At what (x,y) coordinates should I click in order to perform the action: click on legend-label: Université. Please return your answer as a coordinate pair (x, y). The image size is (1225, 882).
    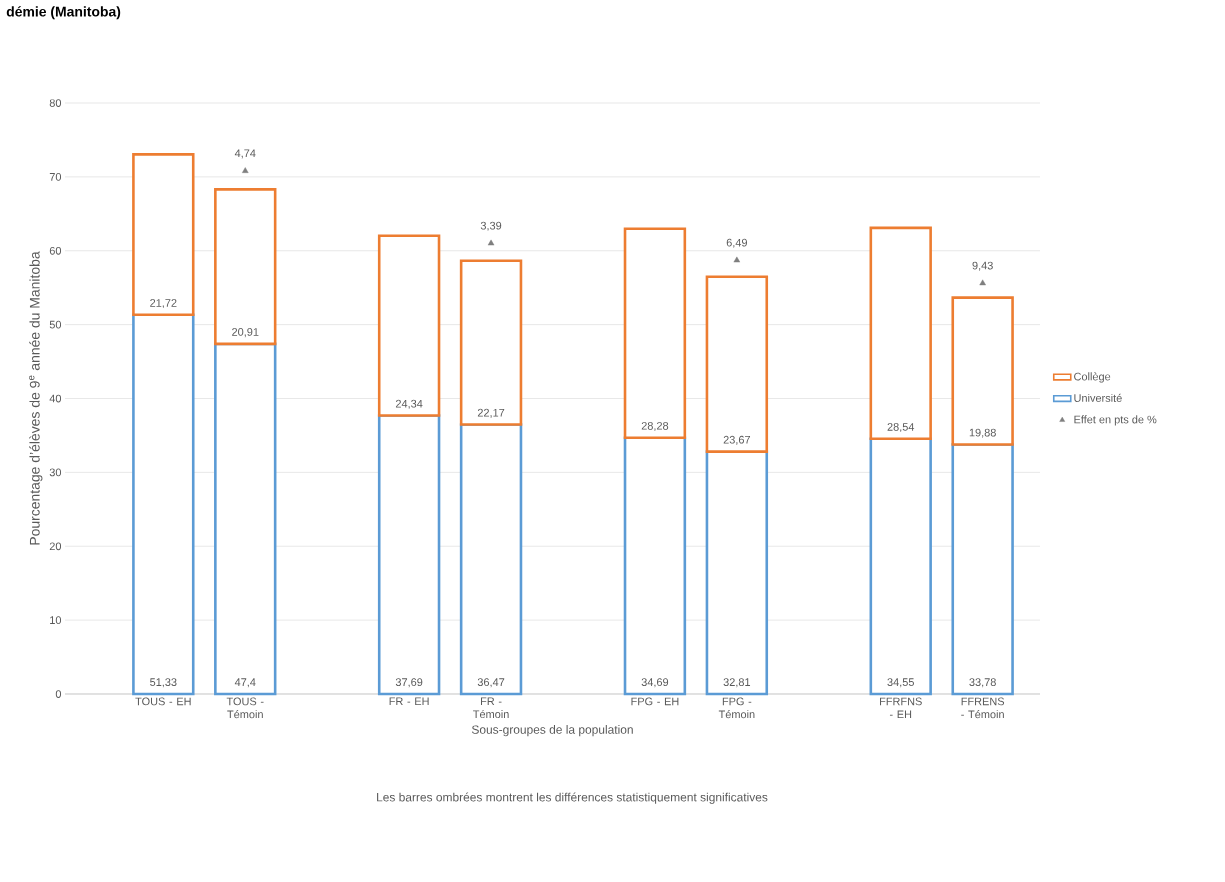
    Looking at the image, I should click on (1098, 397).